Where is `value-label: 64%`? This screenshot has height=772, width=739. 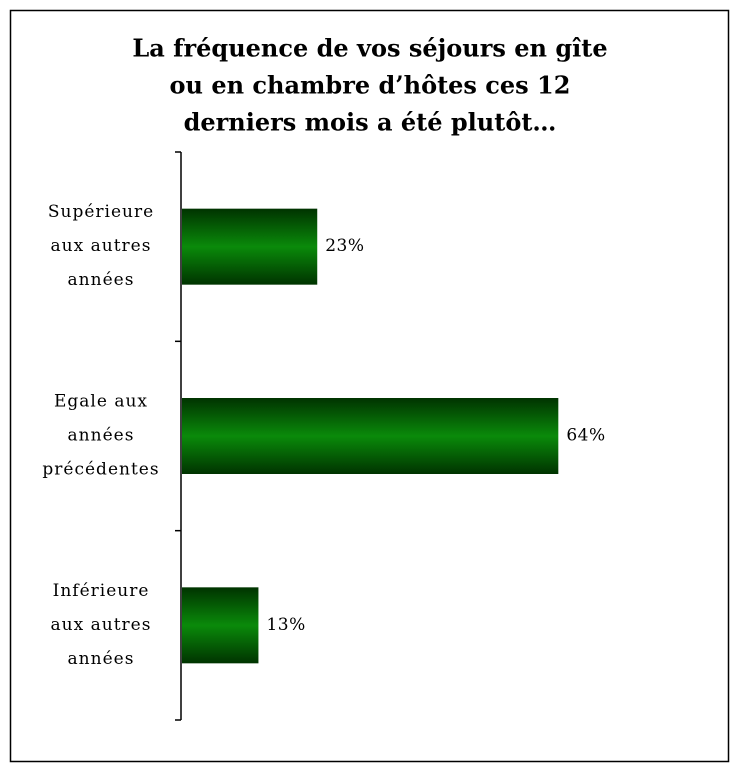
value-label: 64% is located at coordinates (585, 436).